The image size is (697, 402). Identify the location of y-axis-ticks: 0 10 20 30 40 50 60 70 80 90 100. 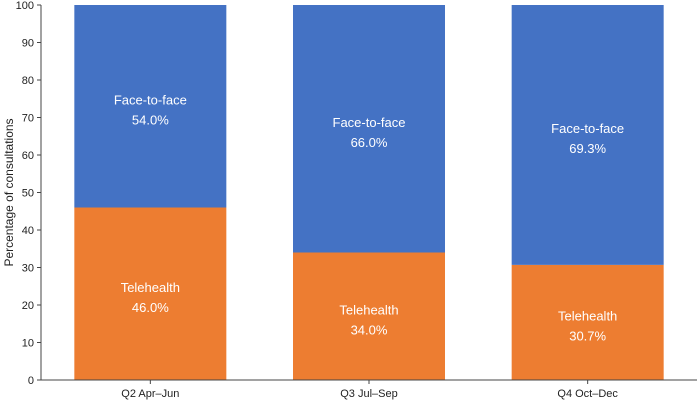
(28, 193).